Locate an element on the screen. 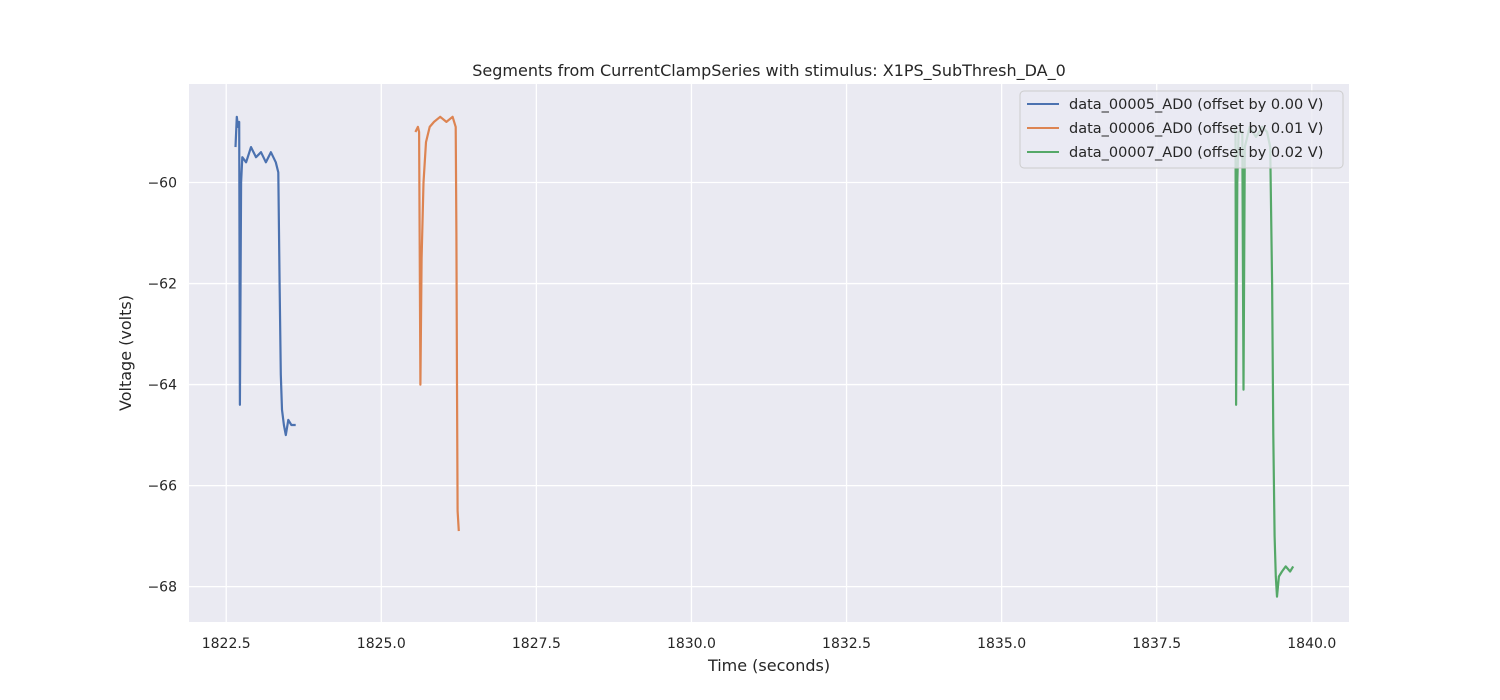 This screenshot has height=700, width=1500. legend-label-1: data_00006_AD0 (offset by 0.01 V) is located at coordinates (1196, 129).